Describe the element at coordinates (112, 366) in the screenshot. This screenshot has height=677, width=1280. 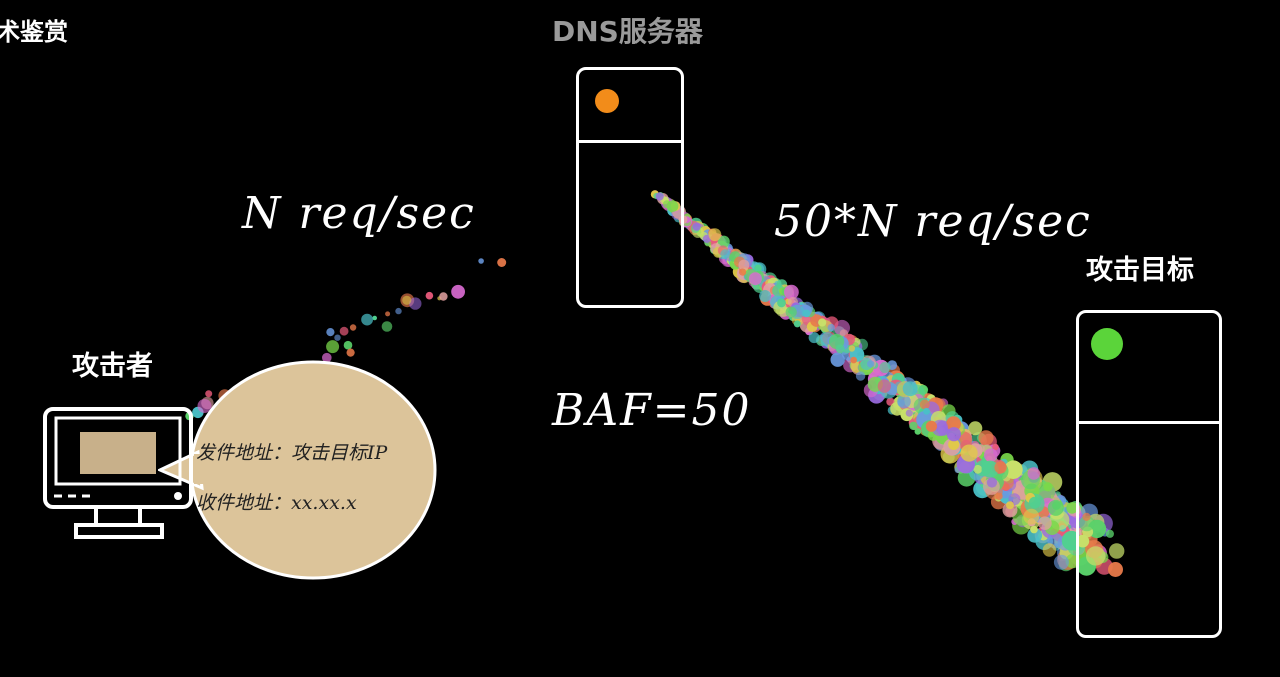
I see `attacker-label: 攻击者` at that location.